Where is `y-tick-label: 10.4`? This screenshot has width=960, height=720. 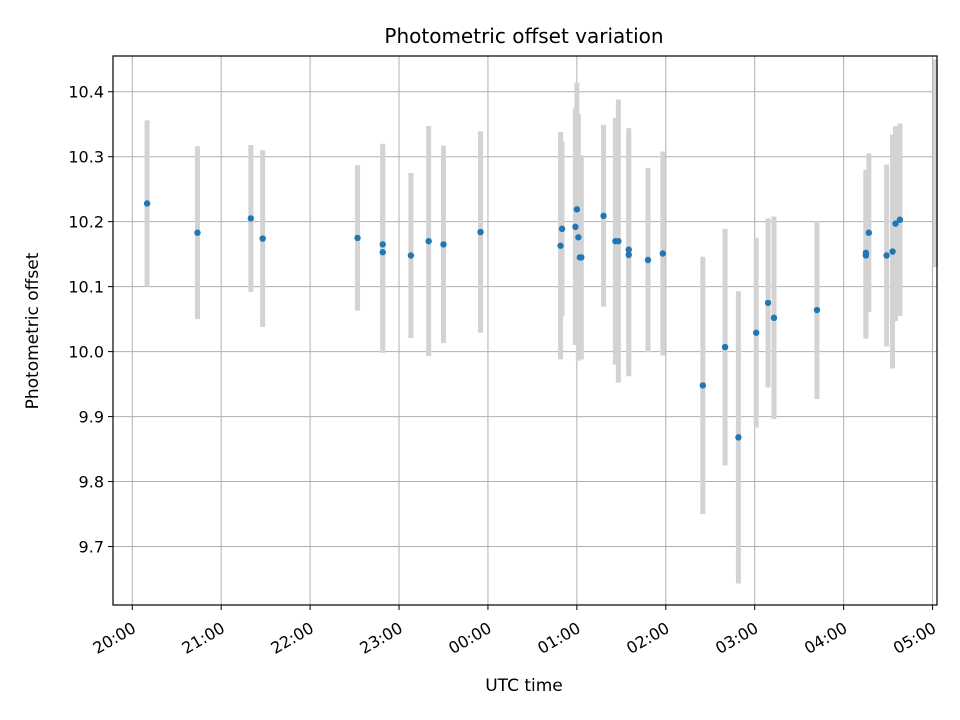 y-tick-label: 10.4 is located at coordinates (86, 92).